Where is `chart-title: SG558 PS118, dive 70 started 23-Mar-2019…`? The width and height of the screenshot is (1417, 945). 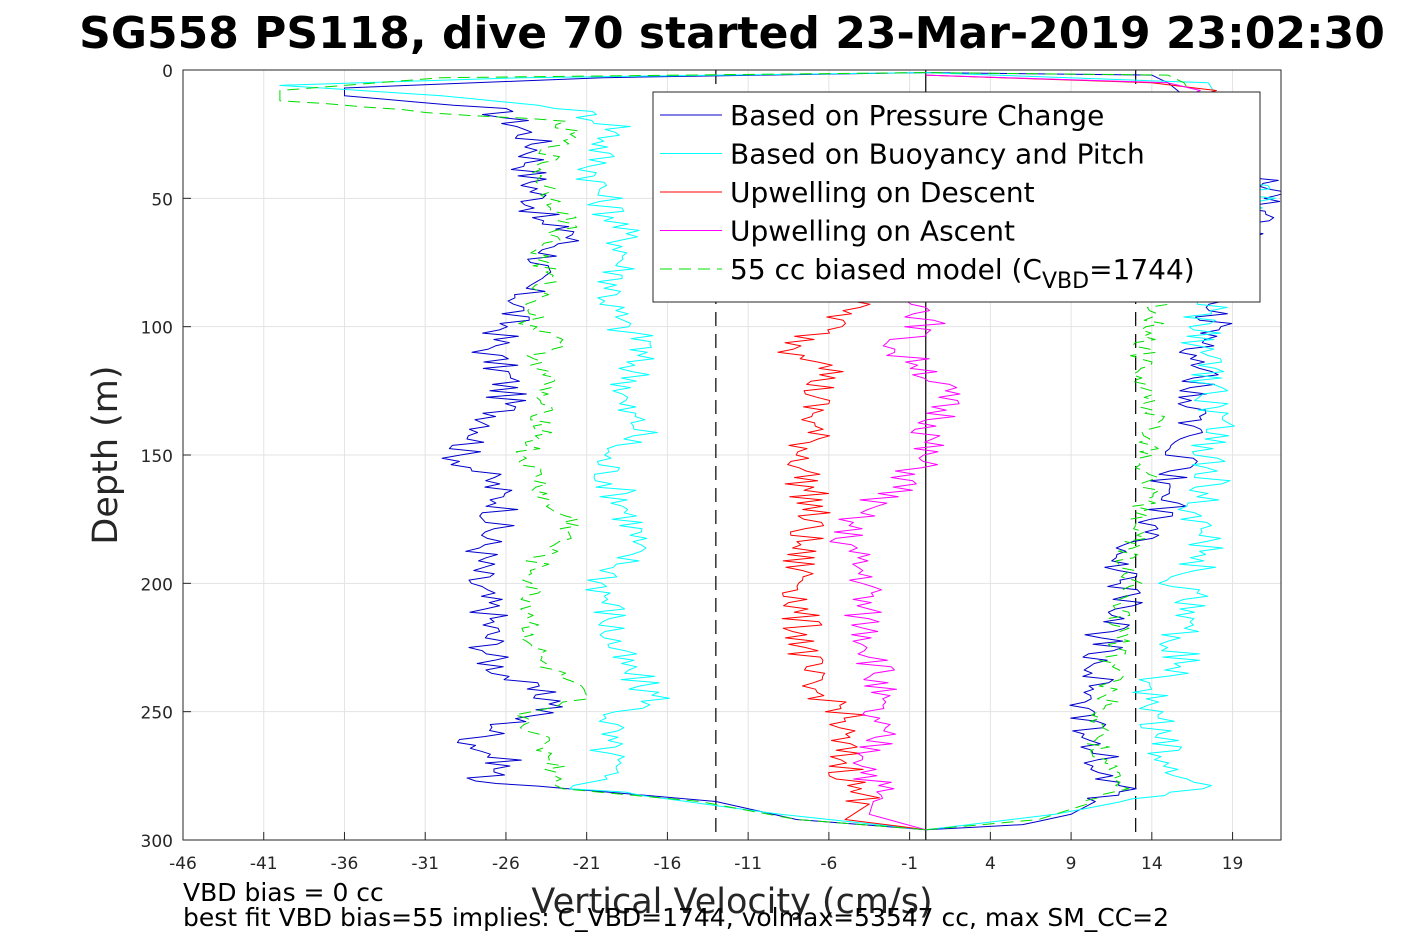
chart-title: SG558 PS118, dive 70 started 23-Mar-2019… is located at coordinates (732, 33).